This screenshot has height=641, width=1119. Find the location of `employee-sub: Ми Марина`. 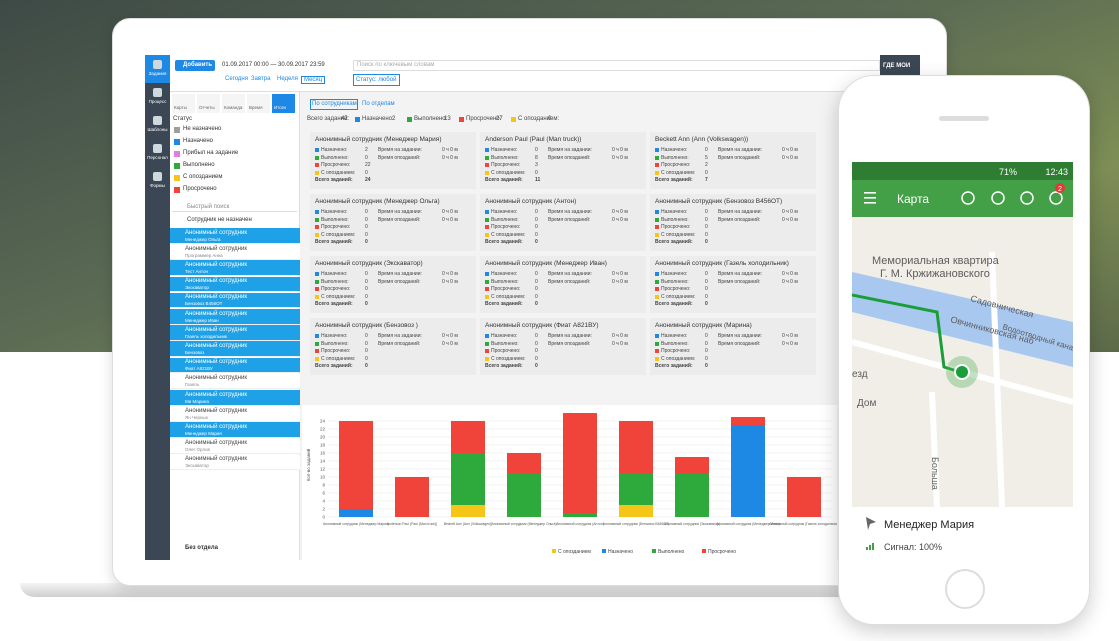

employee-sub: Ми Марина is located at coordinates (197, 401).